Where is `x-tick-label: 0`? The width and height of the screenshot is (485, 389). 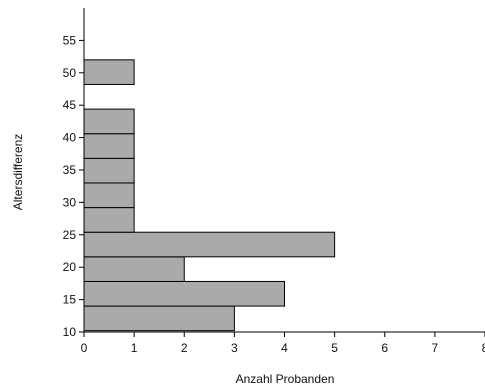
x-tick-label: 0 is located at coordinates (84, 348).